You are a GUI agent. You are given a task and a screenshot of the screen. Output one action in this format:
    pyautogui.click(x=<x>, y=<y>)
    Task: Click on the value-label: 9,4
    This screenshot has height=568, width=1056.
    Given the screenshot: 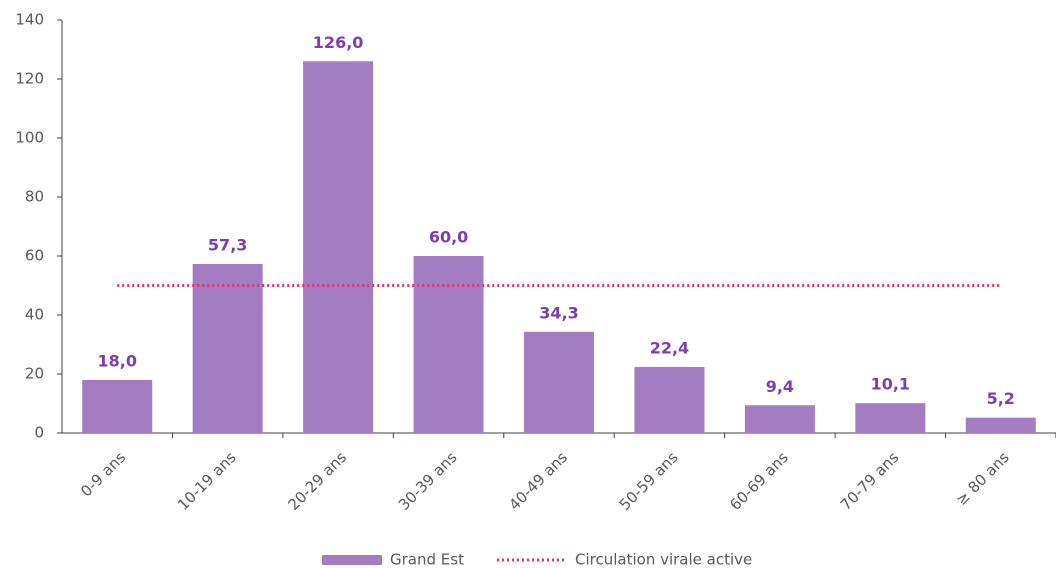 What is the action you would take?
    pyautogui.click(x=780, y=386)
    